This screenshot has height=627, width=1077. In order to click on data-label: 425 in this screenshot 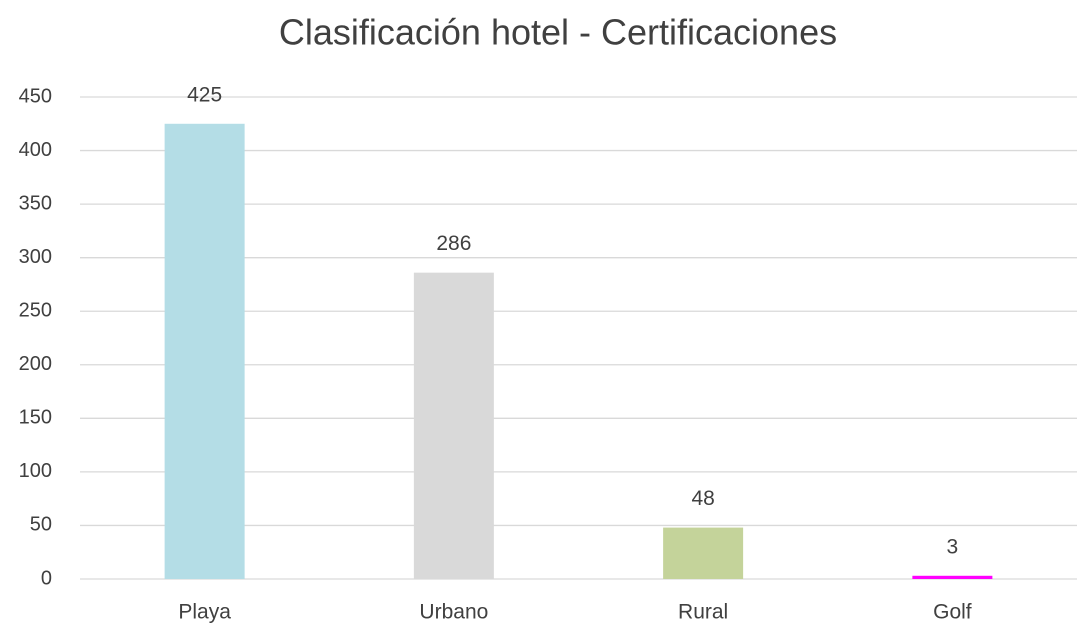, I will do `click(204, 94)`.